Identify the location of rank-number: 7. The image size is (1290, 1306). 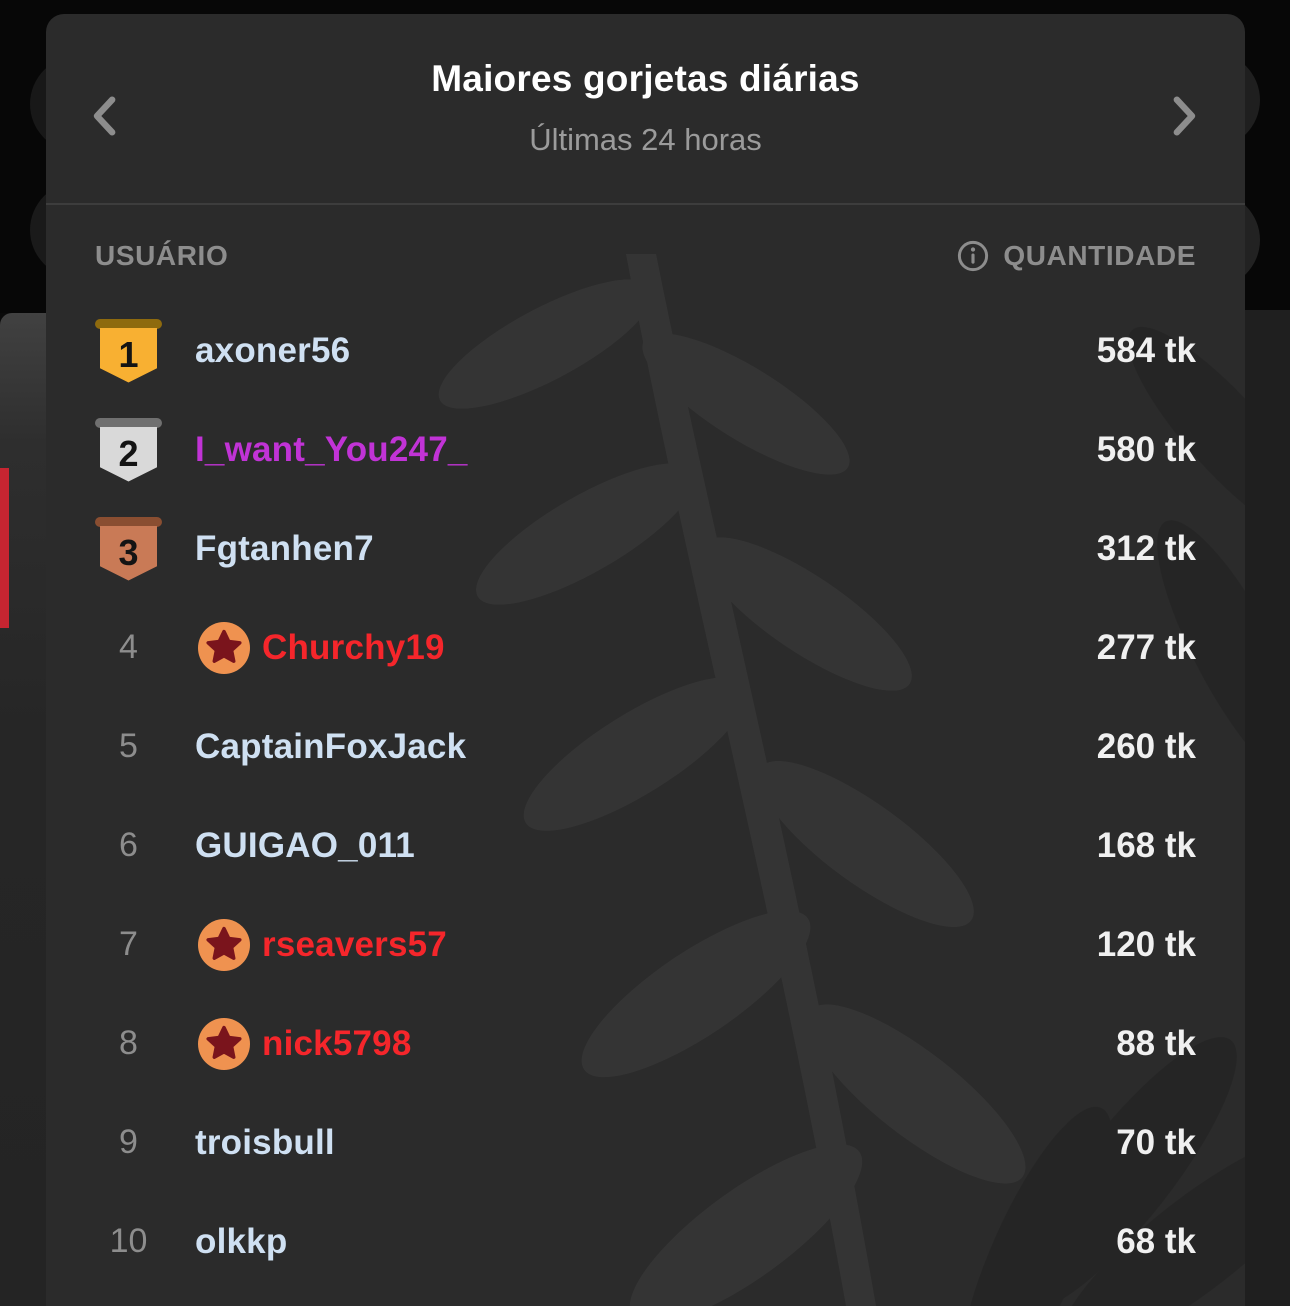
(128, 944).